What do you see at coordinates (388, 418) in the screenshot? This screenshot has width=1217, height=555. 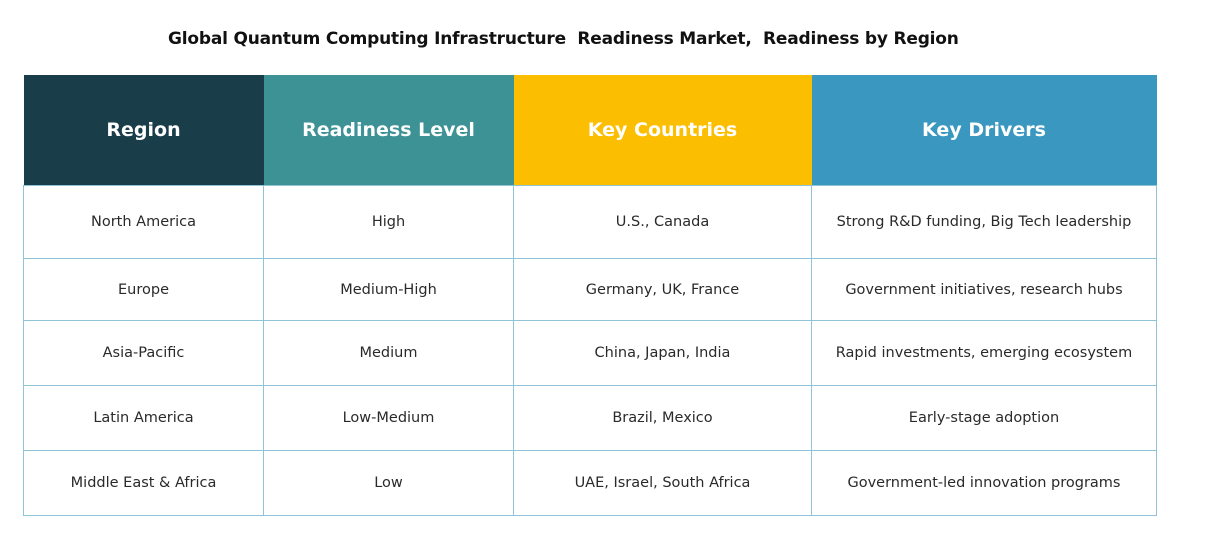 I see `cell-readiness-level: Low-Medium` at bounding box center [388, 418].